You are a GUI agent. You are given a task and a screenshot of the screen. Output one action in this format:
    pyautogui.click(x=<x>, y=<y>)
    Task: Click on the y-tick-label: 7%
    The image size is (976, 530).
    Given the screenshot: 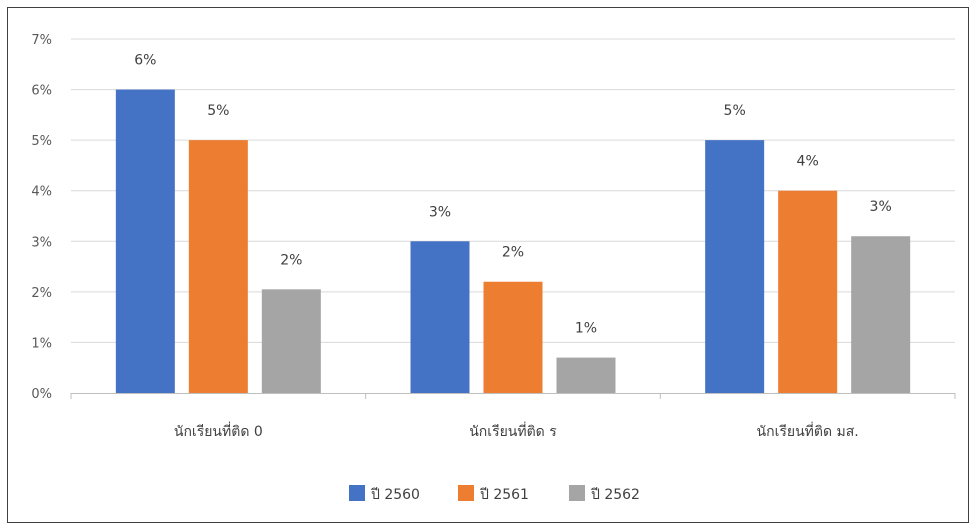 What is the action you would take?
    pyautogui.click(x=41, y=40)
    